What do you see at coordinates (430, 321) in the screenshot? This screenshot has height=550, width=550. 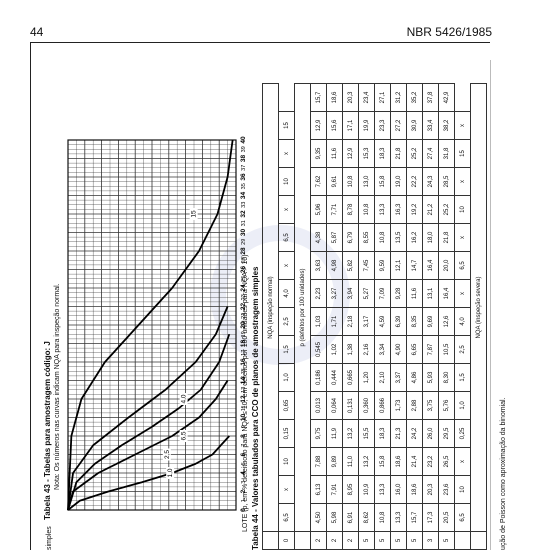 I see `table-cell: 9,69` at bounding box center [430, 321].